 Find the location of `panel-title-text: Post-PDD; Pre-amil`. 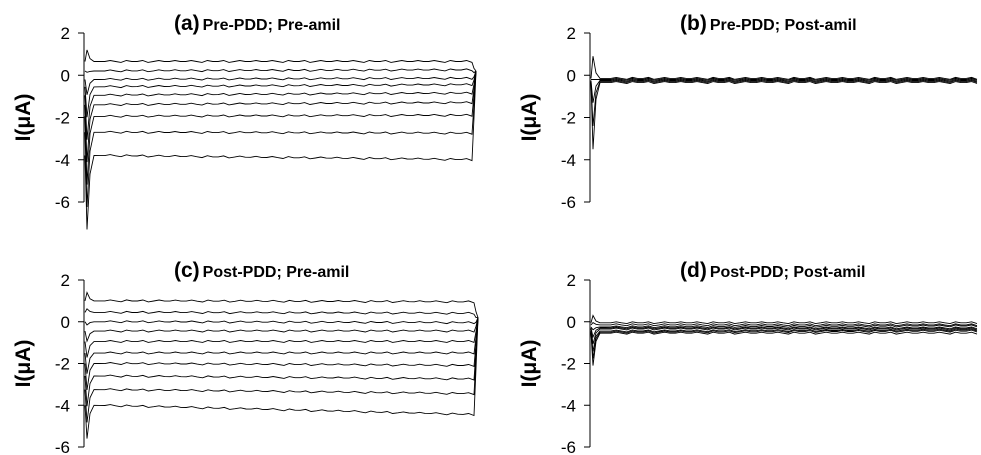

panel-title-text: Post-PDD; Pre-amil is located at coordinates (276, 272).